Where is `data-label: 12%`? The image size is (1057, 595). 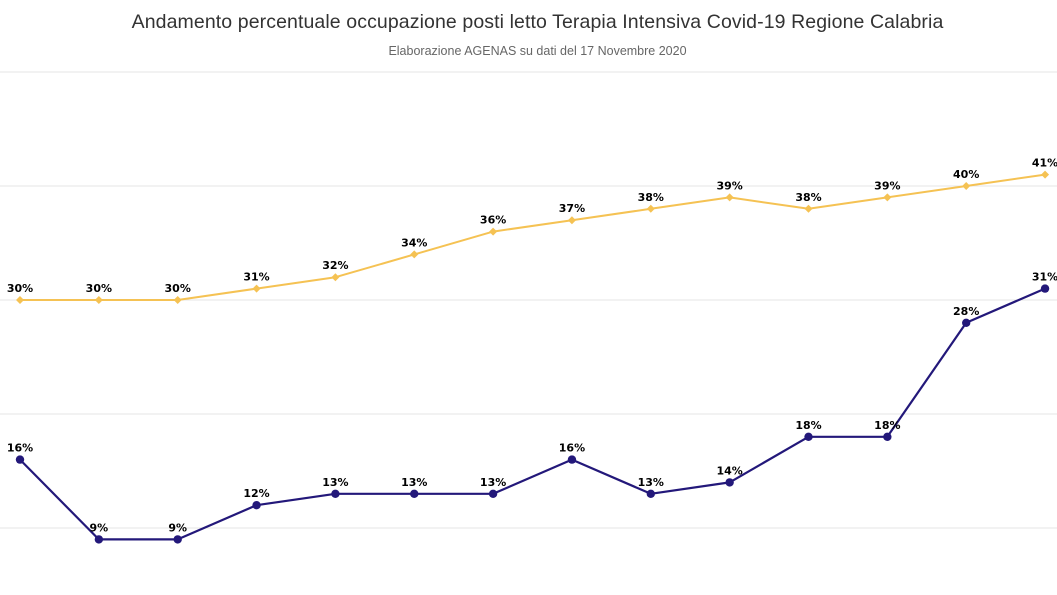 data-label: 12% is located at coordinates (256, 493).